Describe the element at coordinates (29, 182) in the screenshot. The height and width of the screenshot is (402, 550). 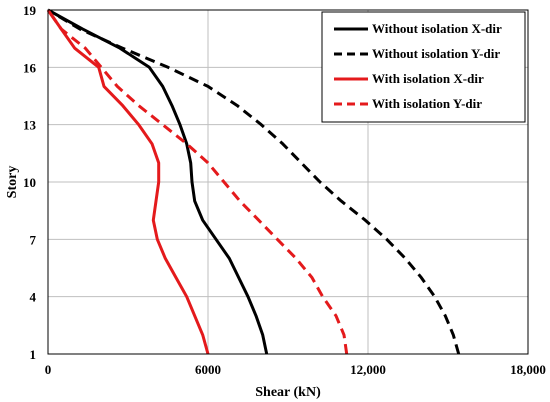
I see `y-tick-label: 10` at that location.